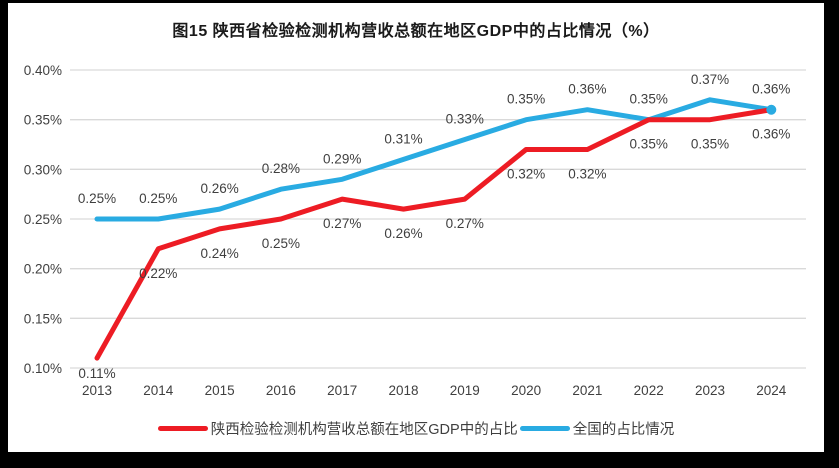 The height and width of the screenshot is (468, 839). Describe the element at coordinates (281, 168) in the screenshot. I see `data-point-label: 0.28%` at that location.